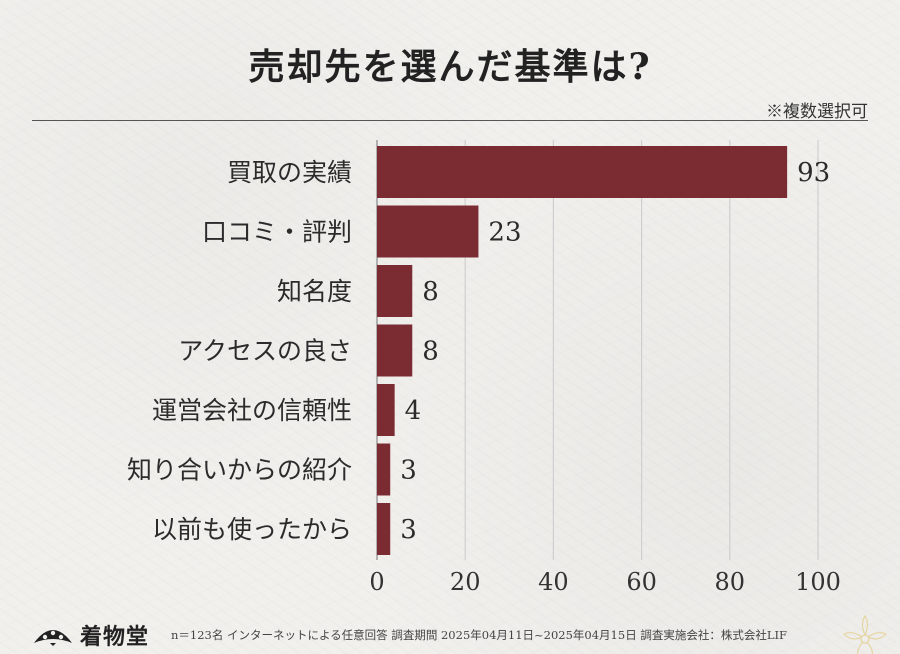 The image size is (900, 654). Describe the element at coordinates (376, 582) in the screenshot. I see `x-tick-label: 0` at that location.